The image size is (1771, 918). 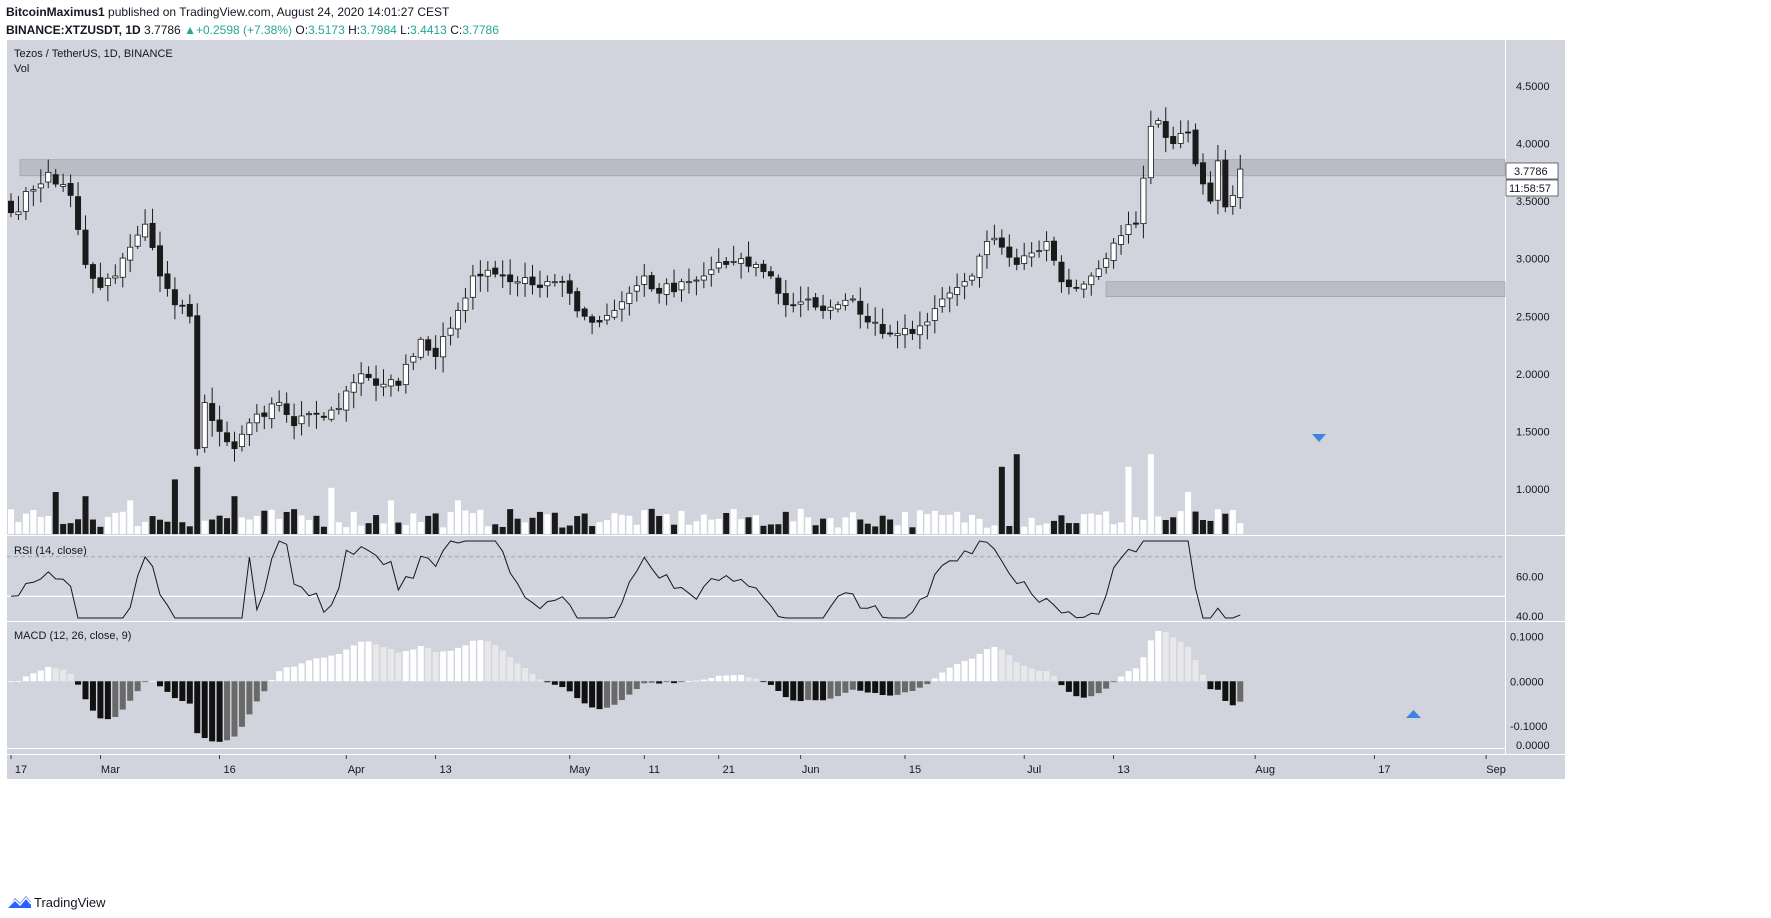 I want to click on time-axis-bg, so click(x=786, y=767).